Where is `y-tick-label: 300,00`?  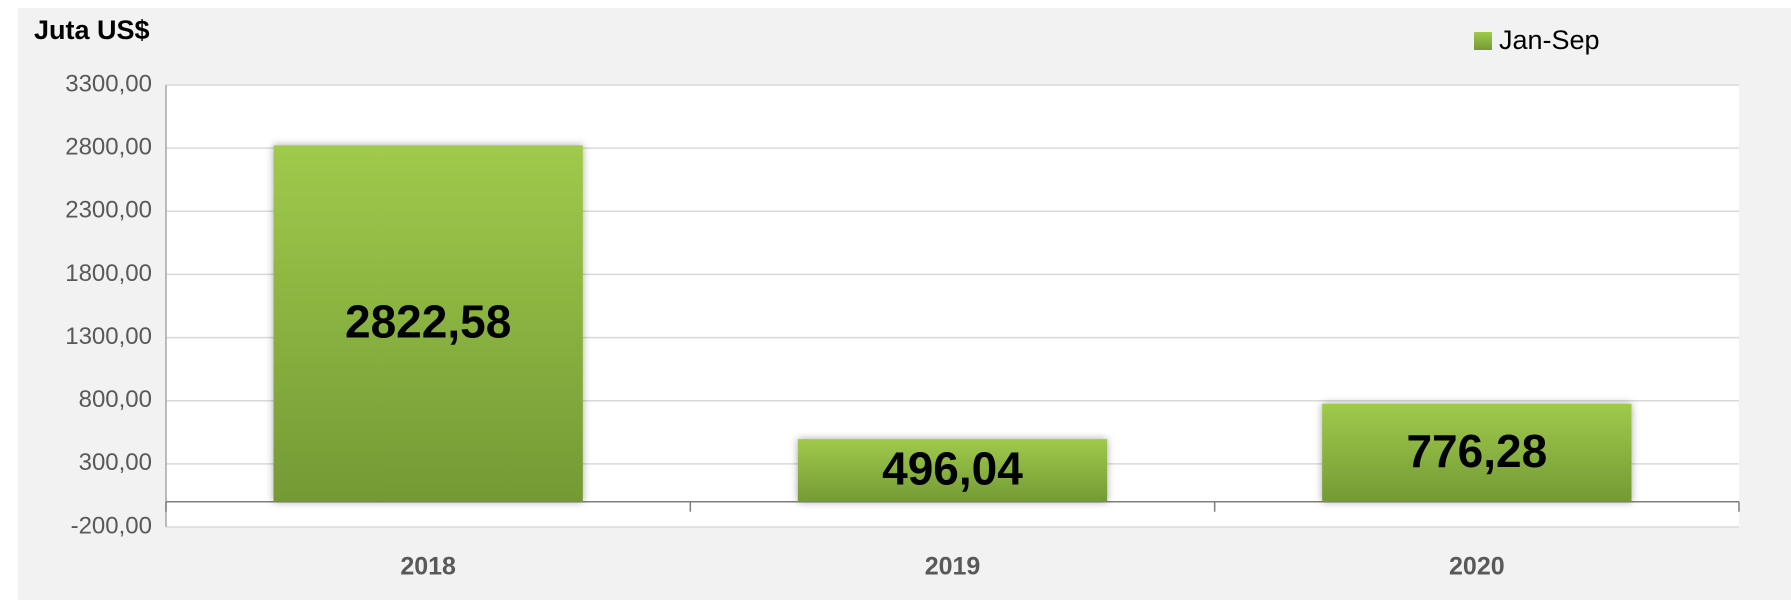 y-tick-label: 300,00 is located at coordinates (115, 462).